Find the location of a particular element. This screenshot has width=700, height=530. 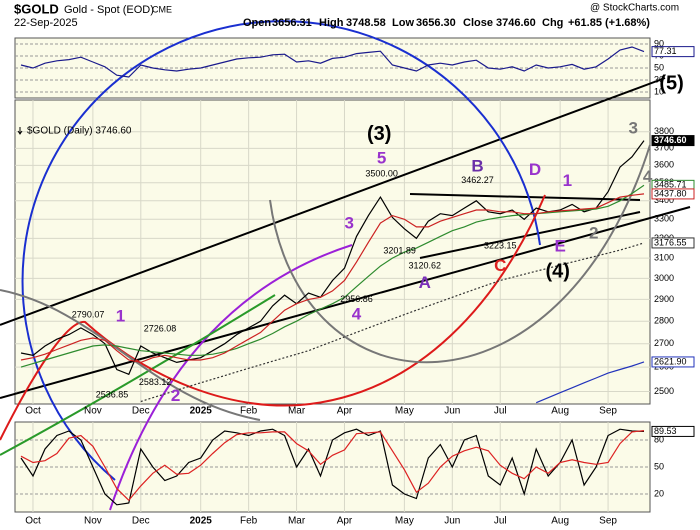

x-tick-label: 2025 is located at coordinates (201, 411).